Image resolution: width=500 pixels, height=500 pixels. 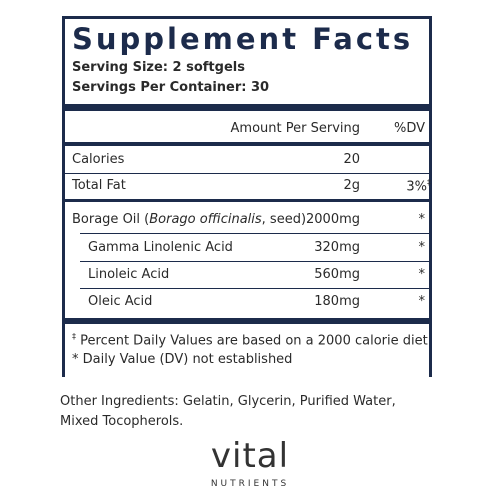 I want to click on serving-size: Serving Size: 2 softgels, so click(x=158, y=67).